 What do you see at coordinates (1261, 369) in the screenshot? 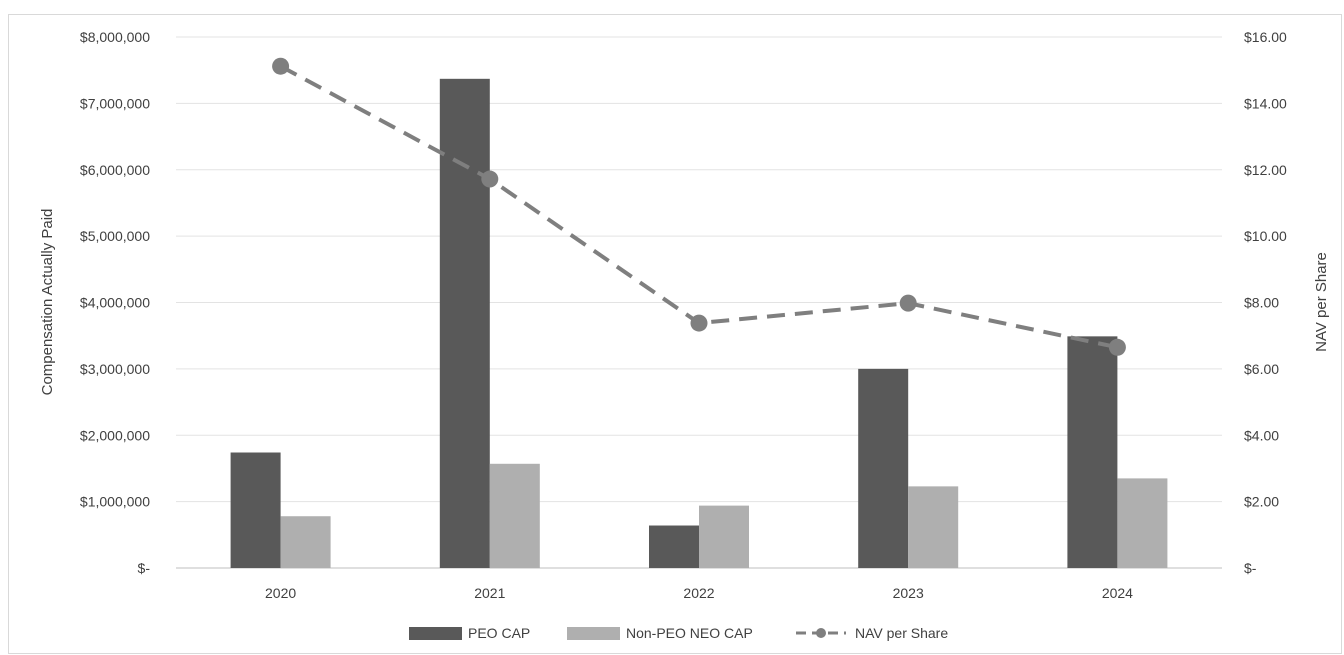
I see `y2-tick-label: $6.00` at bounding box center [1261, 369].